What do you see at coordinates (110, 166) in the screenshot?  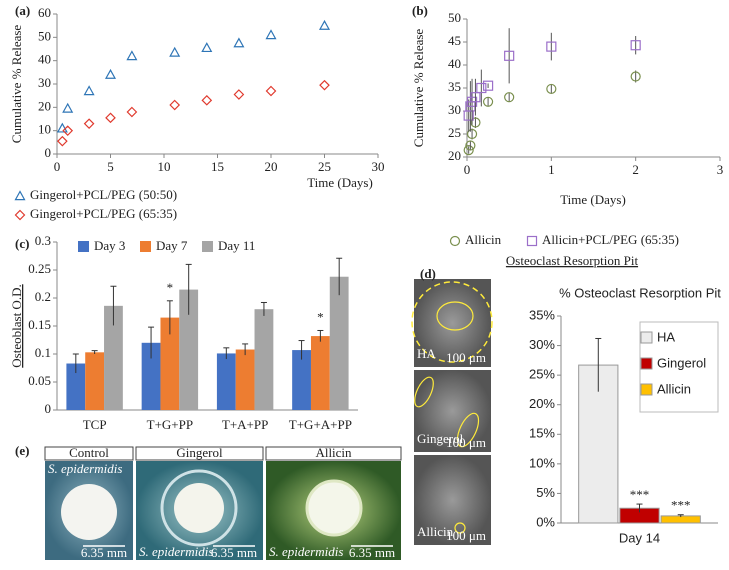 I see `x-tick-label: 5` at bounding box center [110, 166].